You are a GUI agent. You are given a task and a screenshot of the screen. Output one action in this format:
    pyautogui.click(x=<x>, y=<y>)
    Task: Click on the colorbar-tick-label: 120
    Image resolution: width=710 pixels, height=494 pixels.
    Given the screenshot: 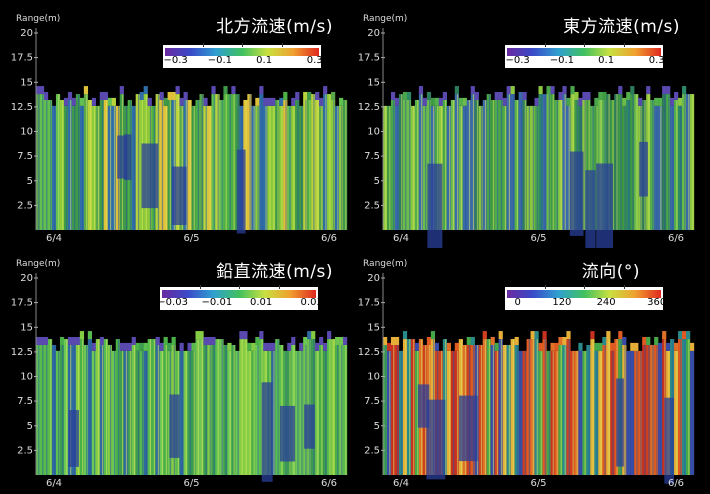 What is the action you would take?
    pyautogui.click(x=562, y=302)
    